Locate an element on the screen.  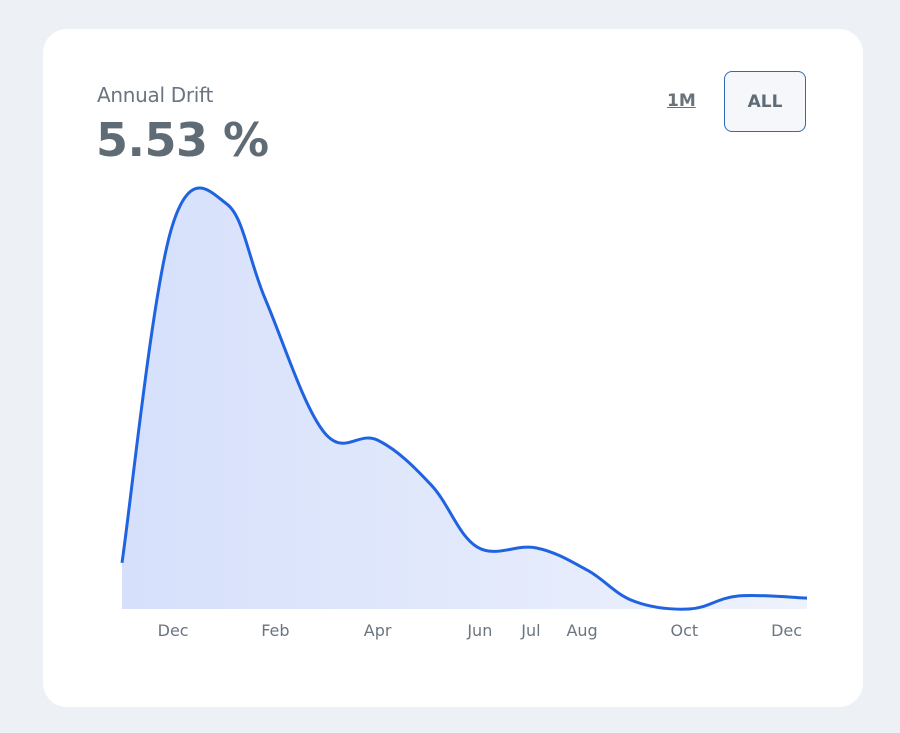
x-tick-label: Oct is located at coordinates (684, 630).